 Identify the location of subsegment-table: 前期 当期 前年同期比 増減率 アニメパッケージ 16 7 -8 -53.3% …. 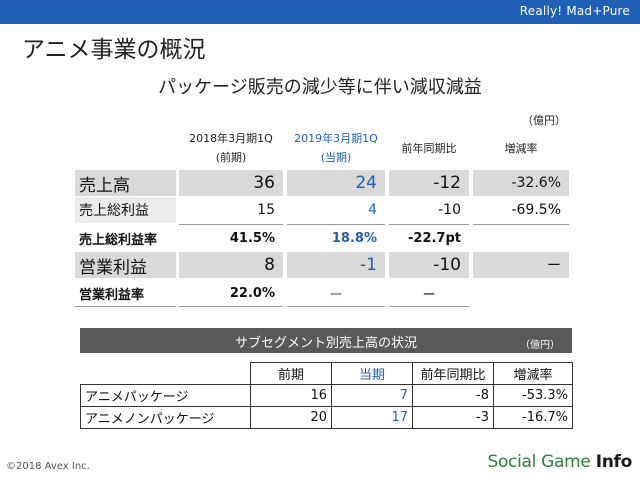
(326, 395).